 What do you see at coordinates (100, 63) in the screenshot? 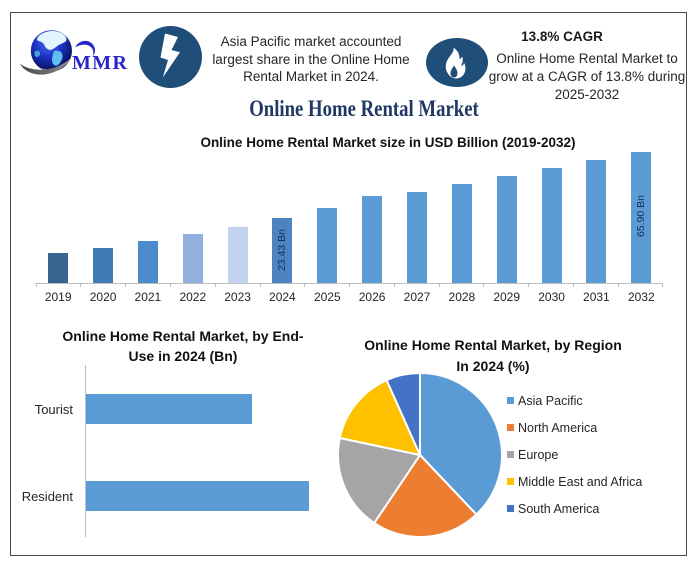
I see `svg-text: MMR` at bounding box center [100, 63].